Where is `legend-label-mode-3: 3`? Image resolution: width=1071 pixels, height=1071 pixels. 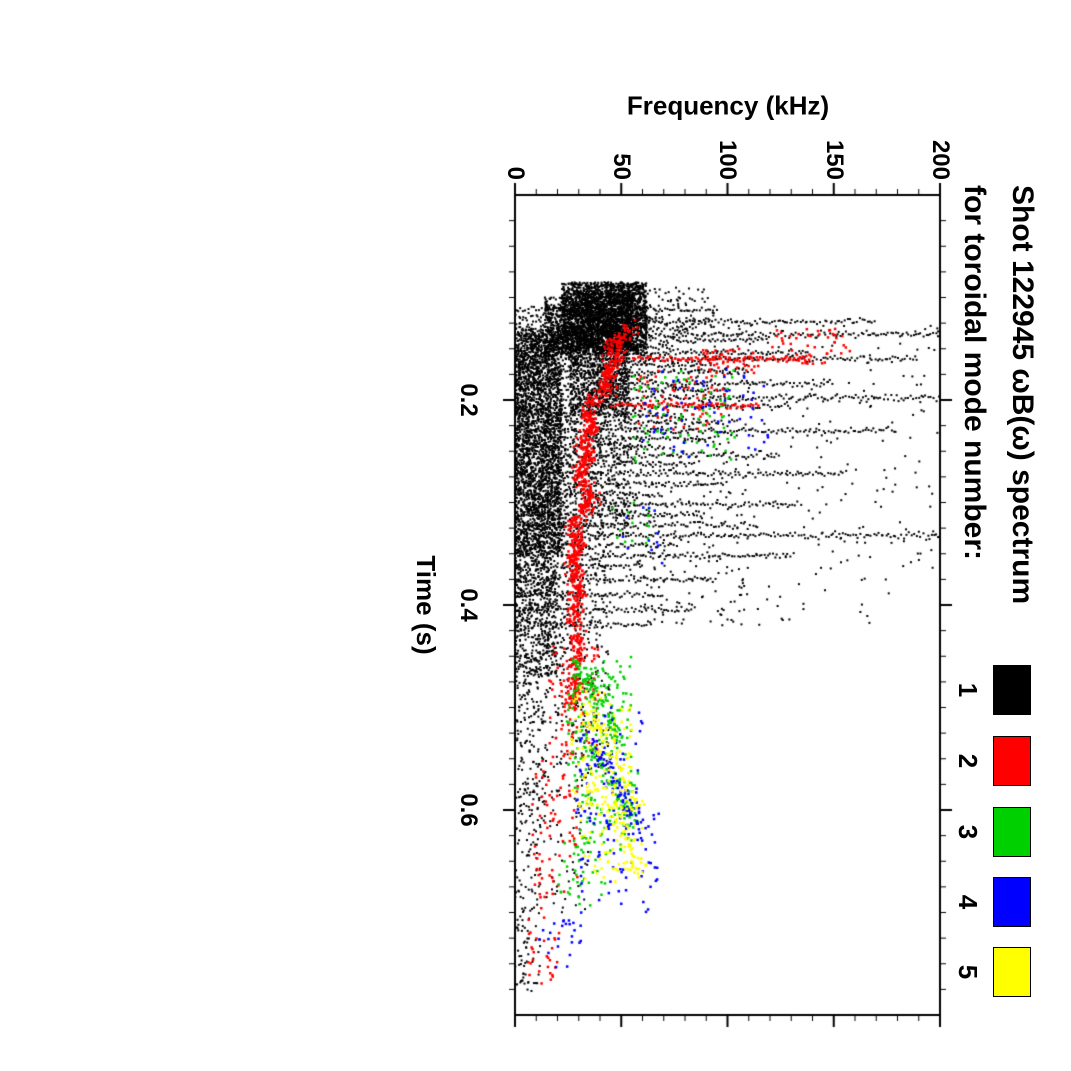 legend-label-mode-3: 3 is located at coordinates (968, 832).